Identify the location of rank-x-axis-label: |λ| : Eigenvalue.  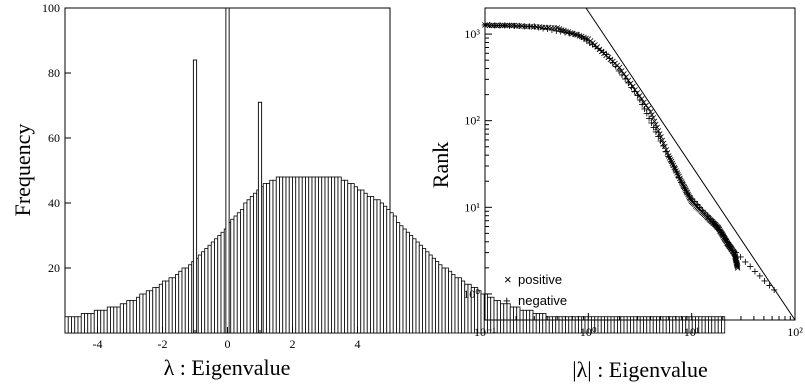
(640, 369).